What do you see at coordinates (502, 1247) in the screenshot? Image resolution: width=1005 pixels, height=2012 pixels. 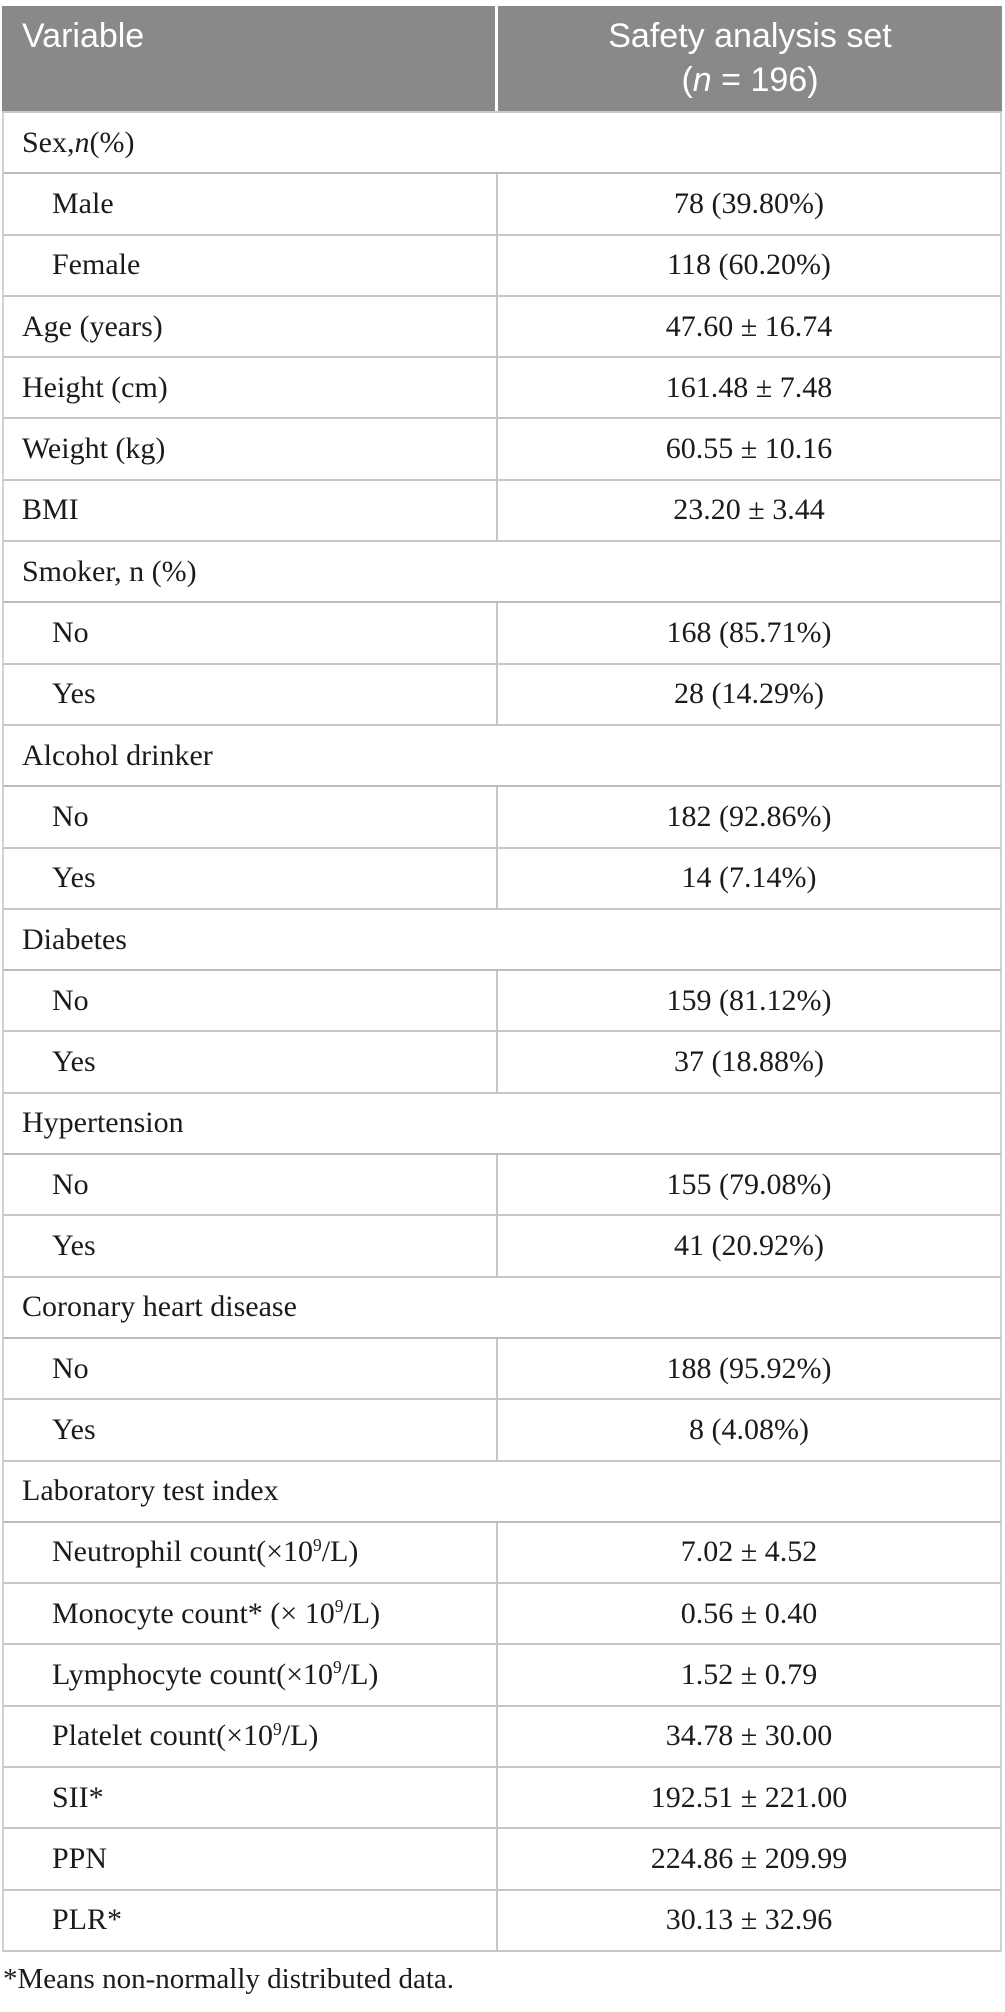 I see `table-row-yes: Yes 41 (20.92%)` at bounding box center [502, 1247].